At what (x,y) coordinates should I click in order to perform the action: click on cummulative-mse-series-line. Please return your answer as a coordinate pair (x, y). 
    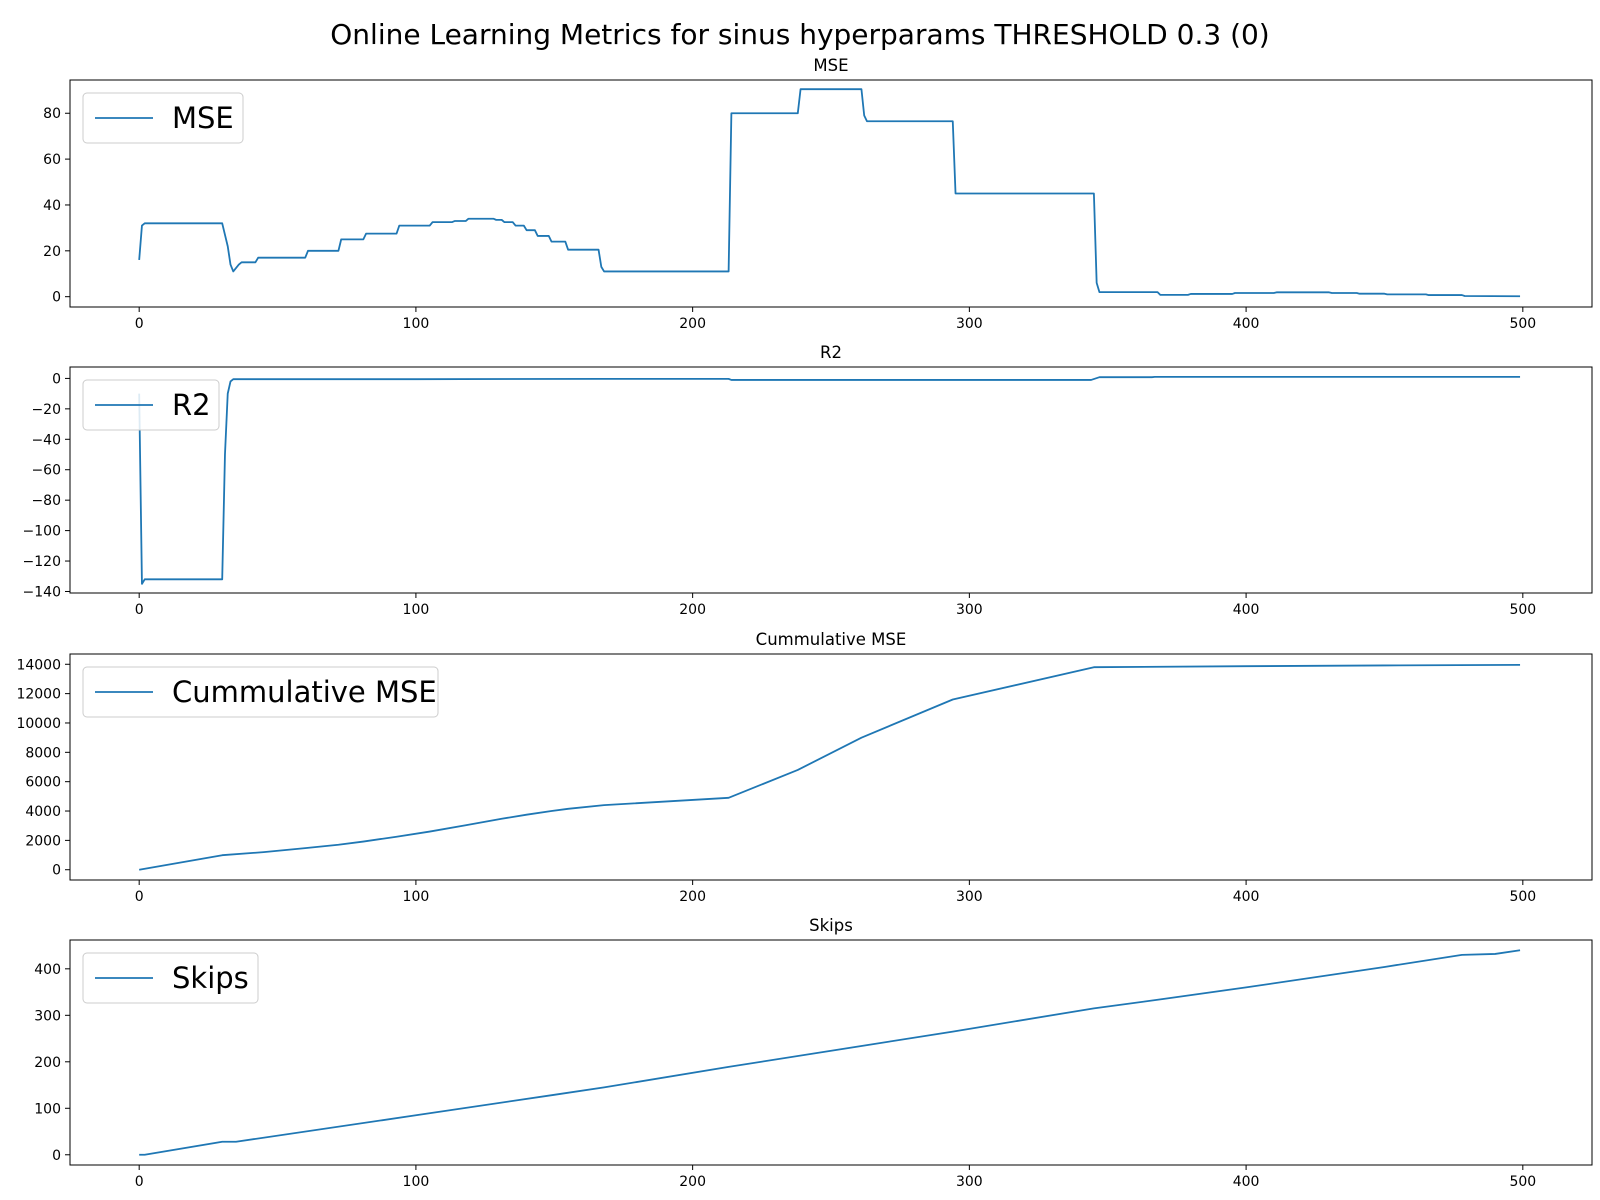
    Looking at the image, I should click on (830, 767).